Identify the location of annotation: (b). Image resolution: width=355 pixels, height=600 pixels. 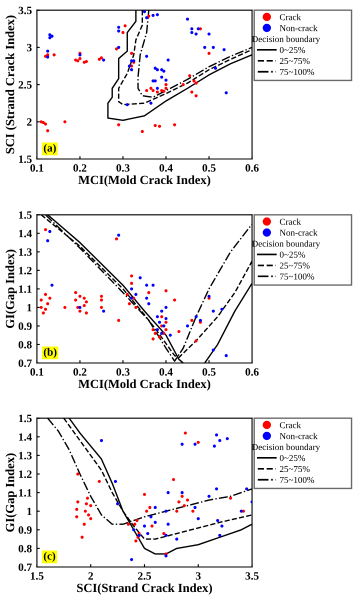
(50, 353).